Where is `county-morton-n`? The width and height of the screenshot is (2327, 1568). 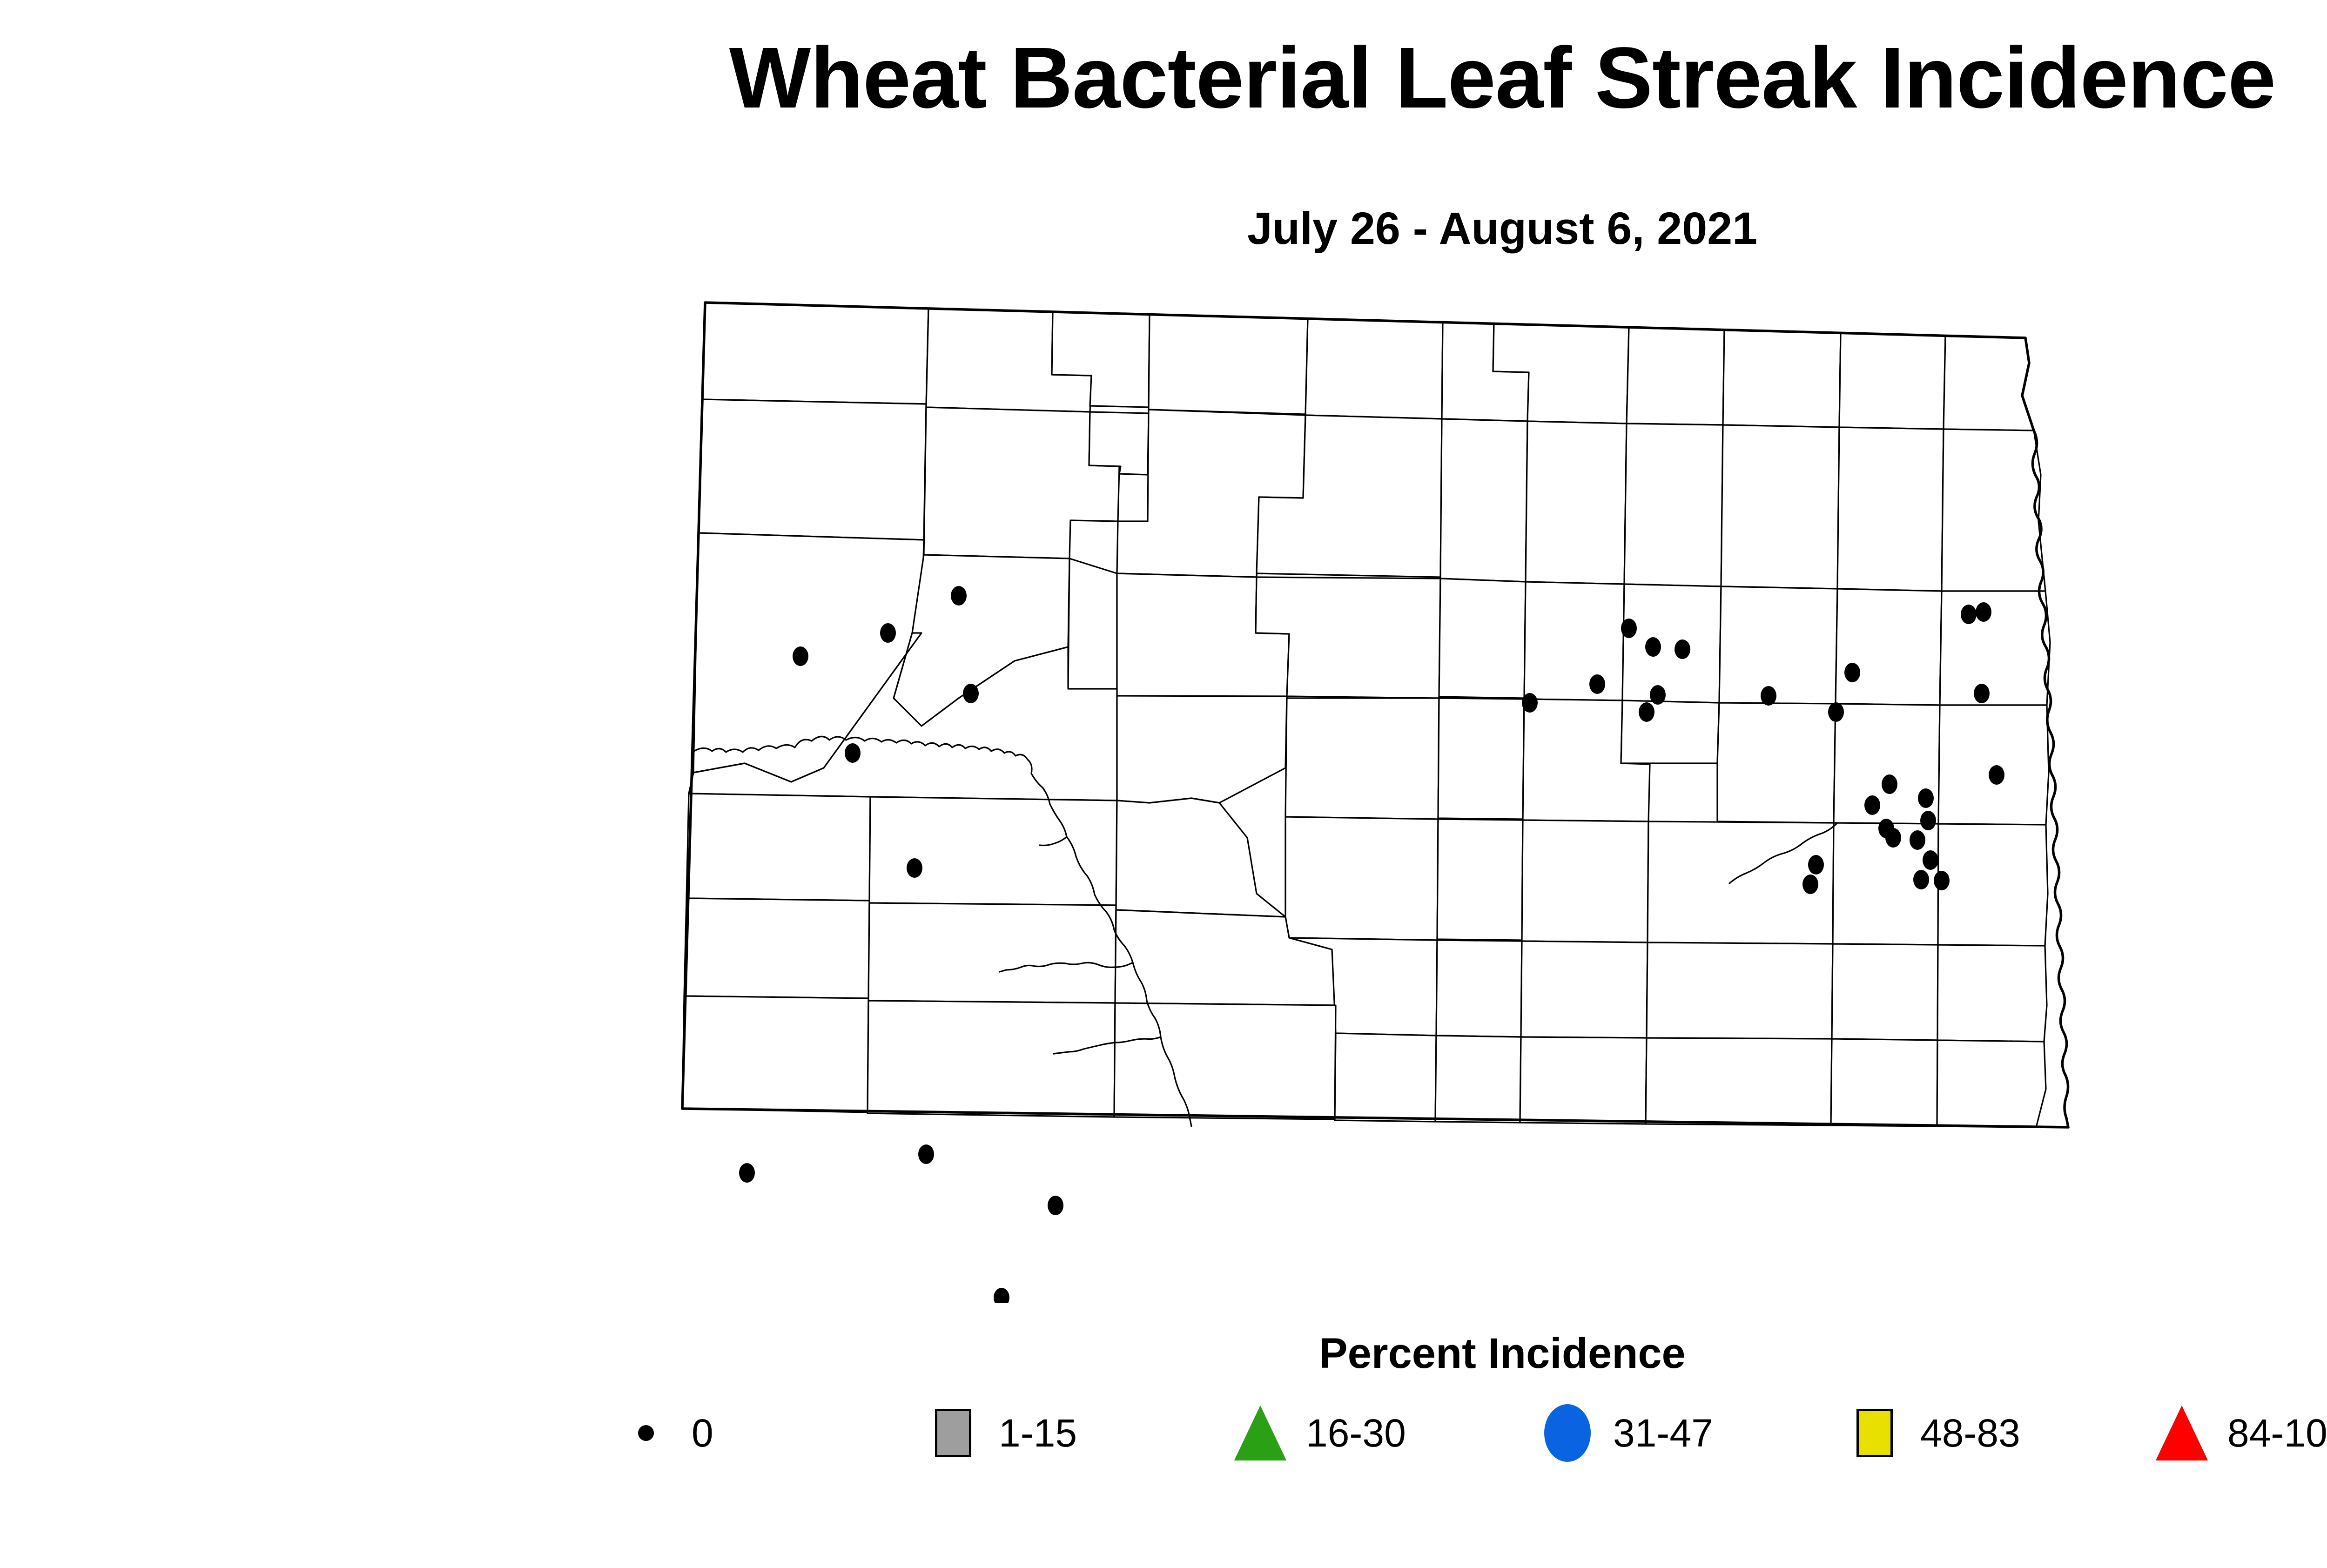
county-morton-n is located at coordinates (1200, 857).